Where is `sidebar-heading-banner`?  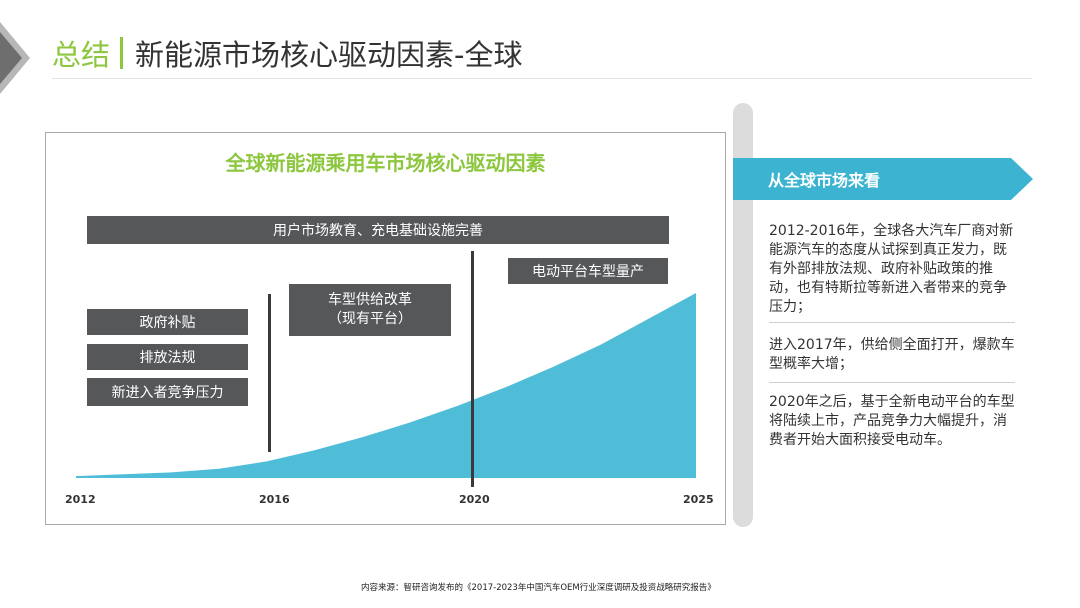 sidebar-heading-banner is located at coordinates (883, 179).